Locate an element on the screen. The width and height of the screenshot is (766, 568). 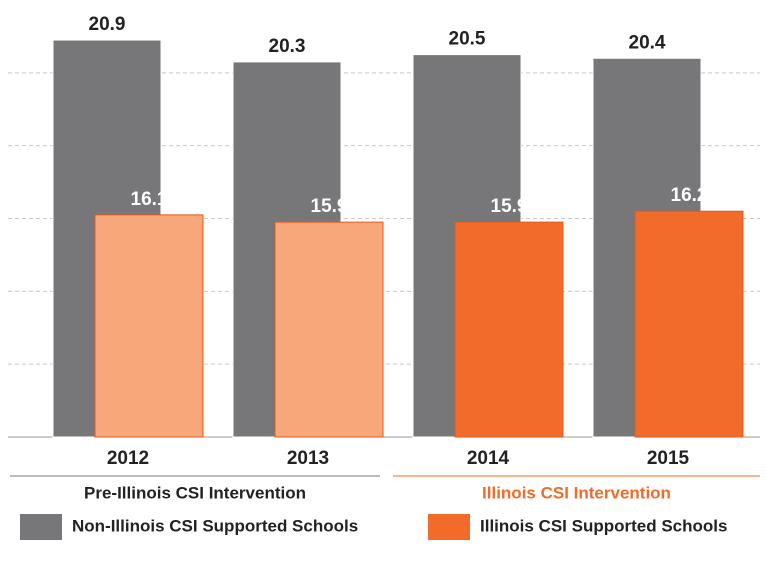
value-label: 20.9 is located at coordinates (107, 24).